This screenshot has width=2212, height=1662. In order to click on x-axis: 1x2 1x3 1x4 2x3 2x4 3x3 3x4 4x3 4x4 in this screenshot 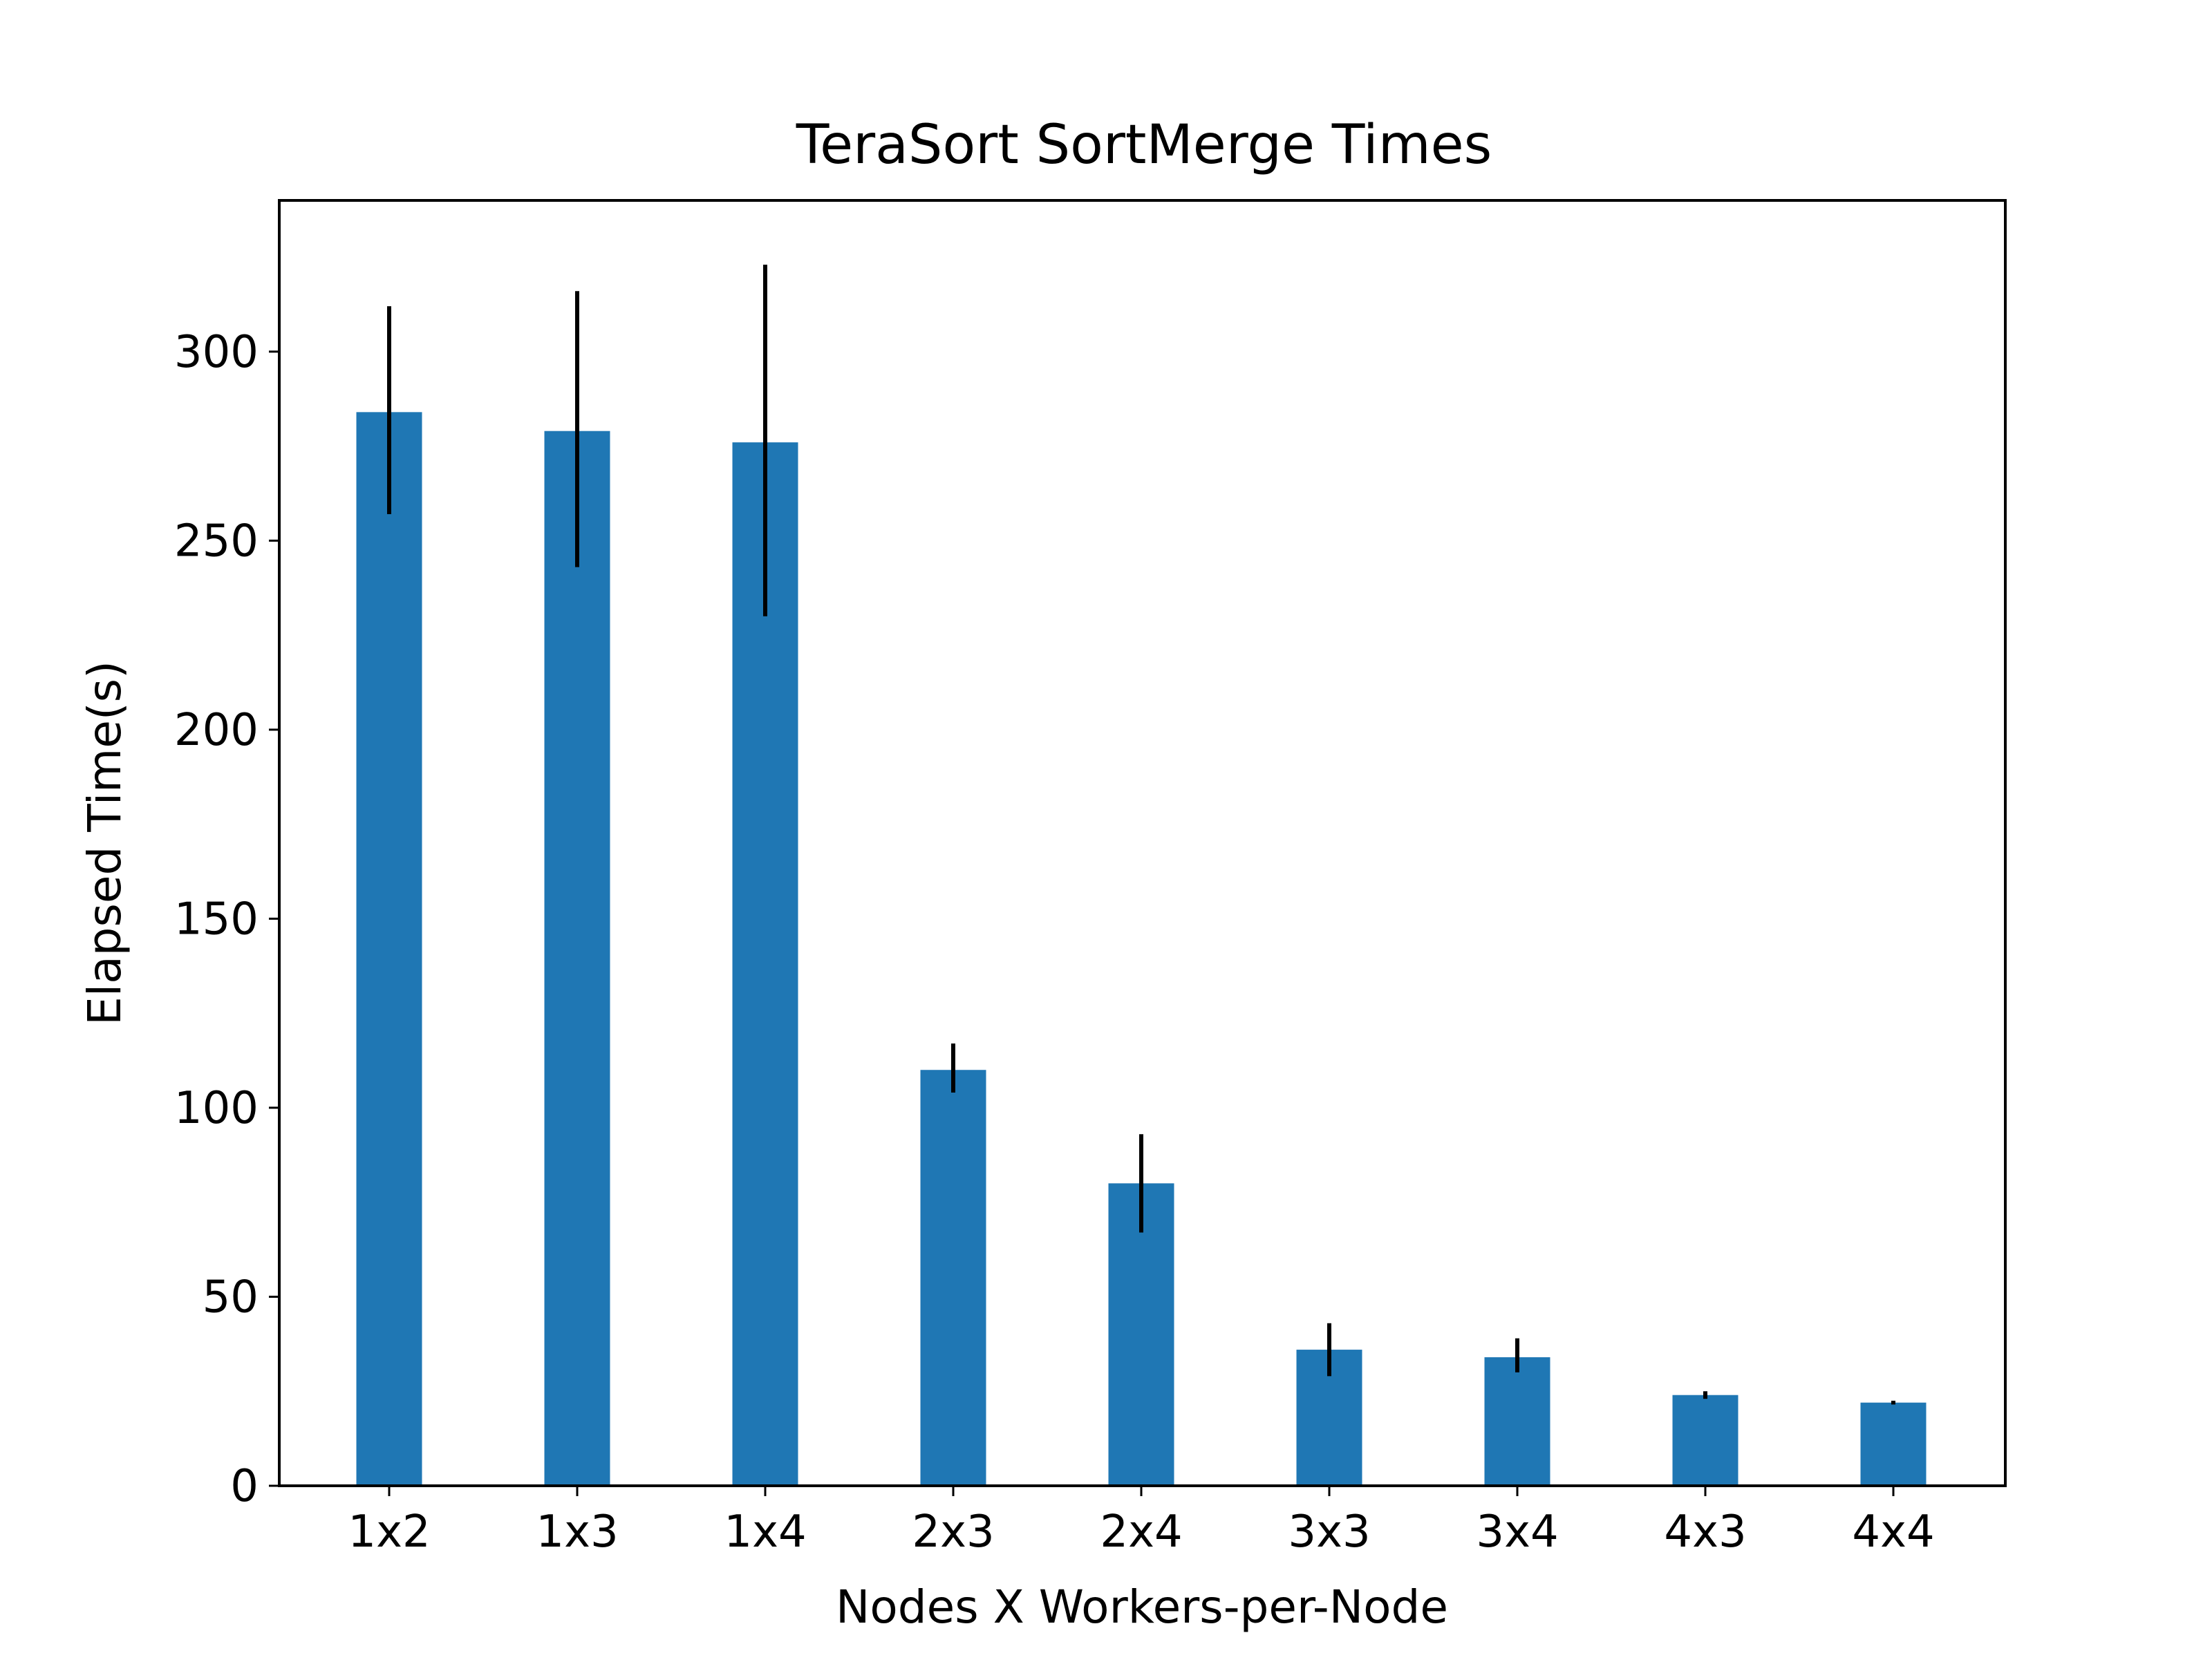, I will do `click(1141, 1522)`.